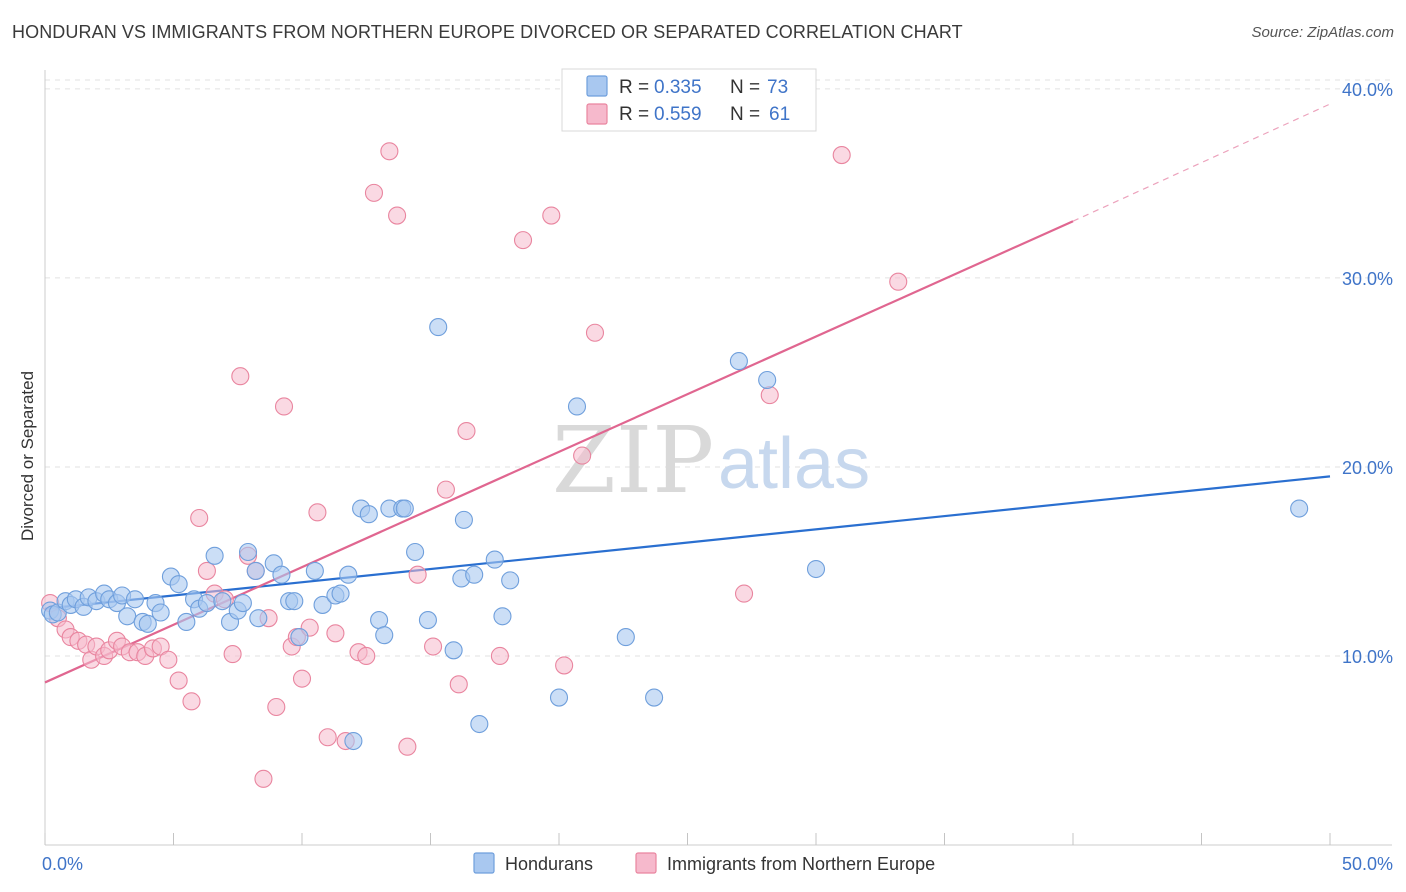 This screenshot has height=892, width=1406. Describe the element at coordinates (678, 114) in the screenshot. I see `legend-r-value-pink: 0.559` at that location.